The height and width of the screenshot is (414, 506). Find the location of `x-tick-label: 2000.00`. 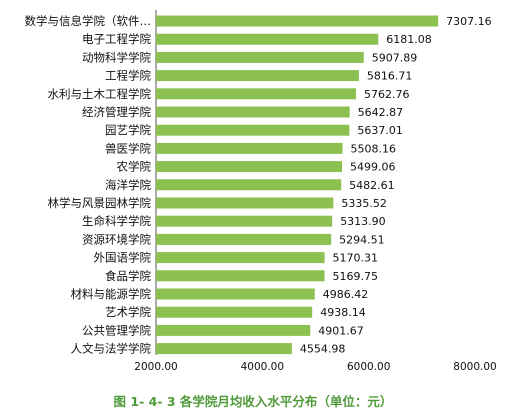

x-tick-label: 2000.00 is located at coordinates (155, 367).